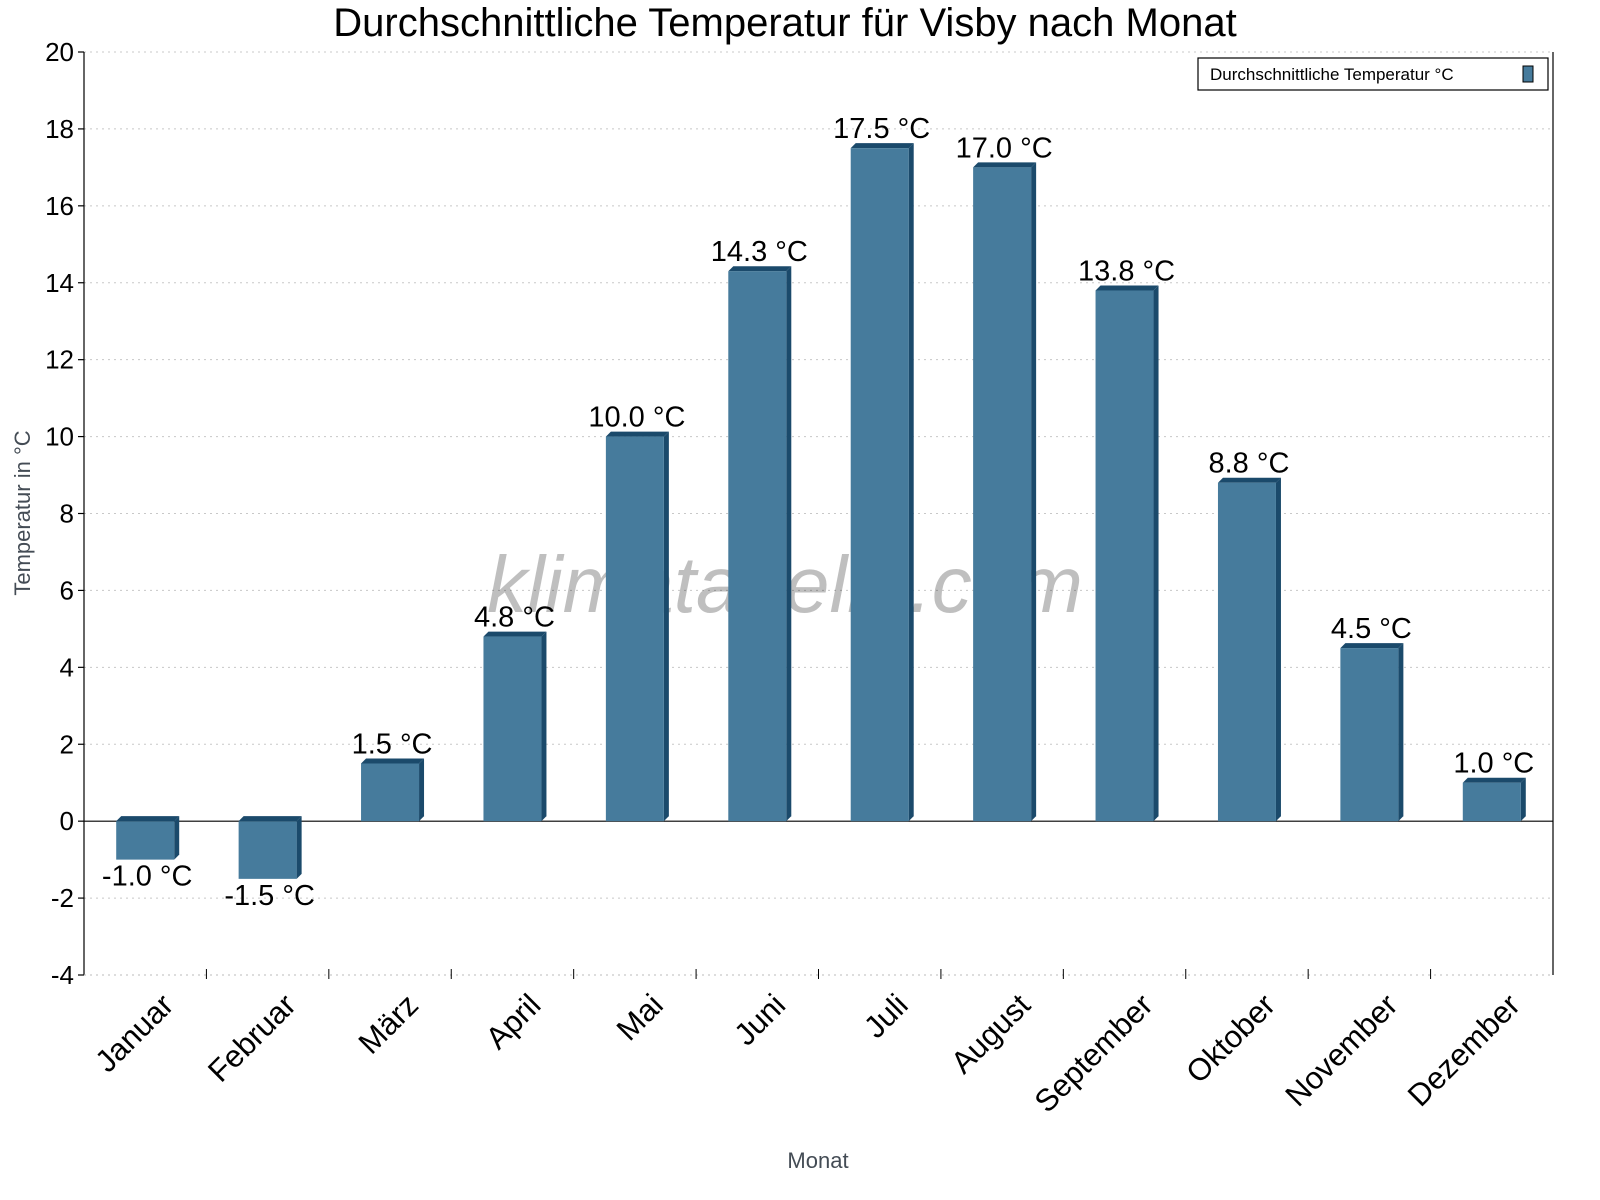  I want to click on y-tick-label: 8, so click(67, 514).